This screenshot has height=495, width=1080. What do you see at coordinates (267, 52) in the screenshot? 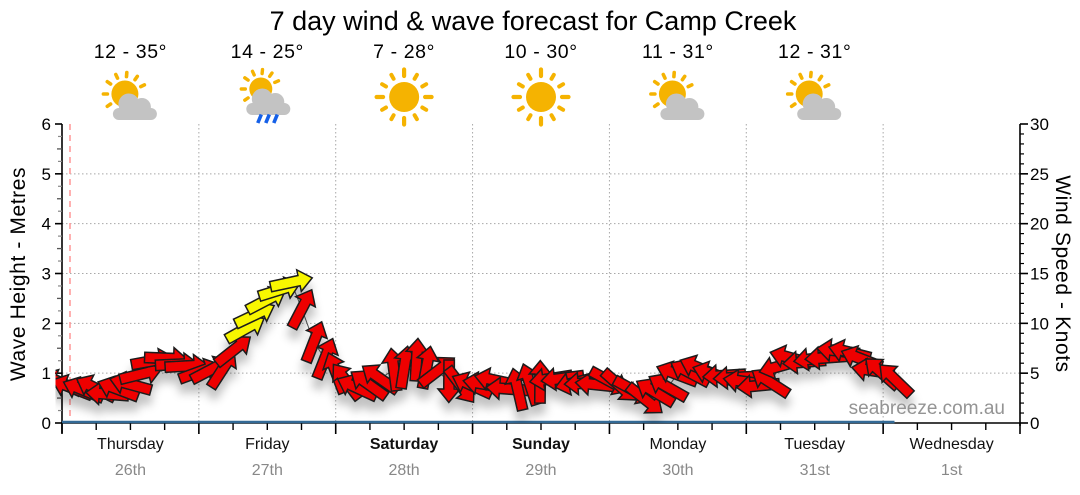
I see `svg-text: 14 - 25°` at bounding box center [267, 52].